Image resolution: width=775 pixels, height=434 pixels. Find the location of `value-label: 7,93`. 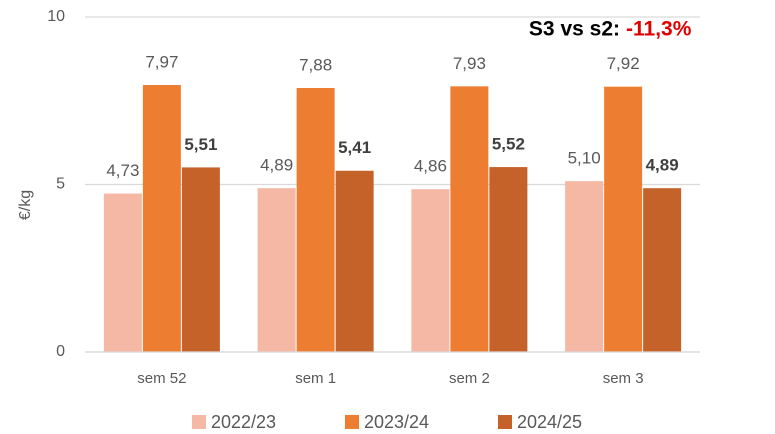

value-label: 7,93 is located at coordinates (469, 63).